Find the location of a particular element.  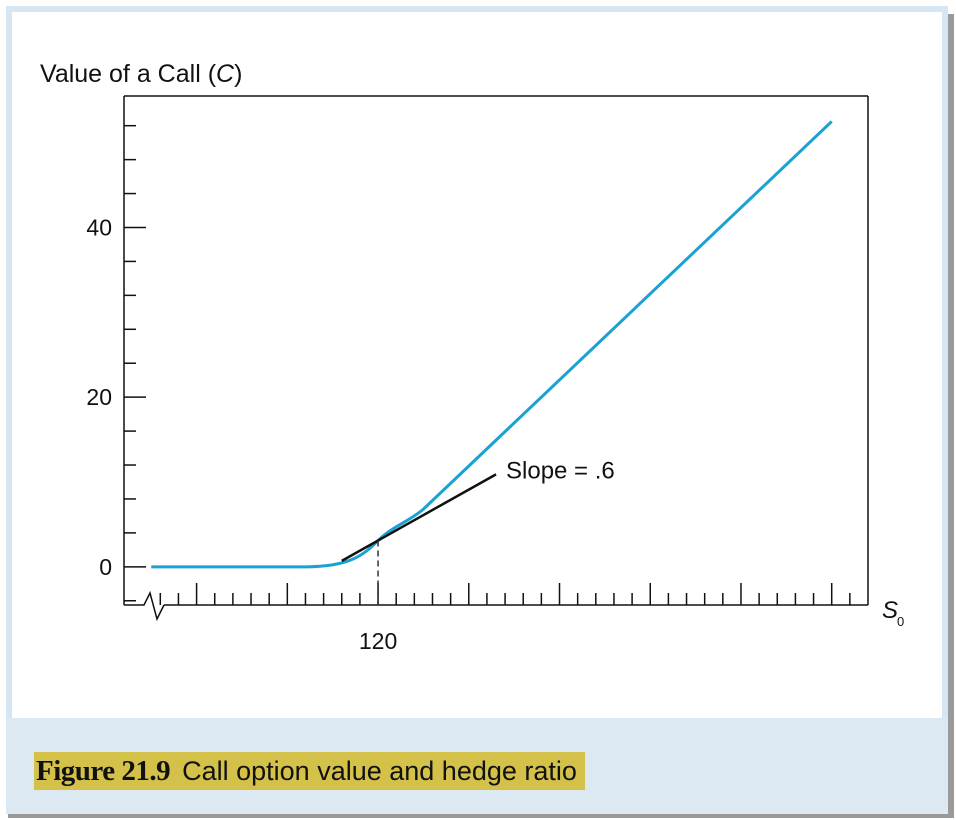

y-tick-label: 40 is located at coordinates (99, 227).